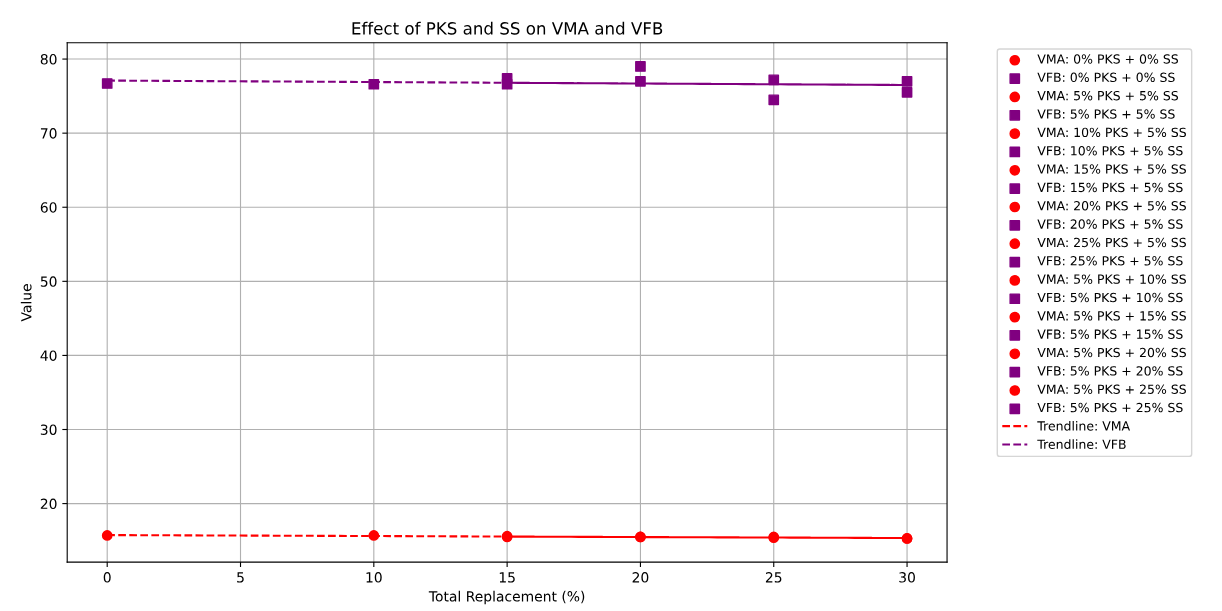  Describe the element at coordinates (1111, 316) in the screenshot. I see `legend-label: VMA: 5% PKS + 15% SS` at that location.